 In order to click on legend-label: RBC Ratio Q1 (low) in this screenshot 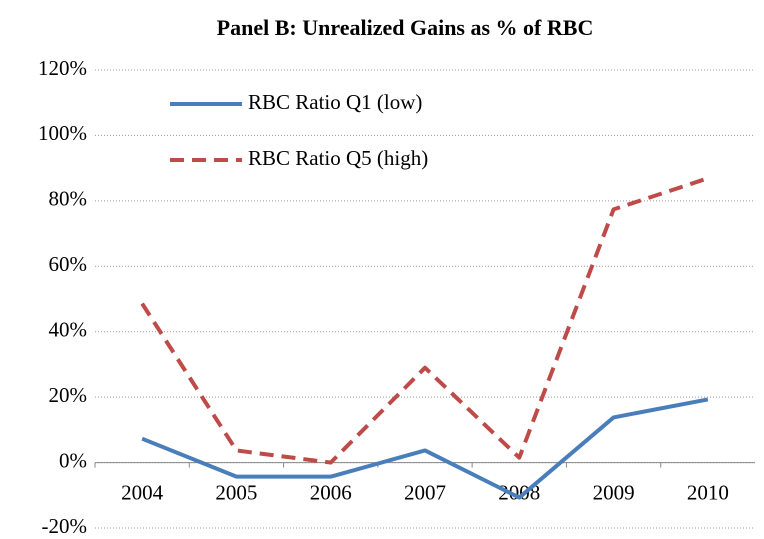, I will do `click(335, 102)`.